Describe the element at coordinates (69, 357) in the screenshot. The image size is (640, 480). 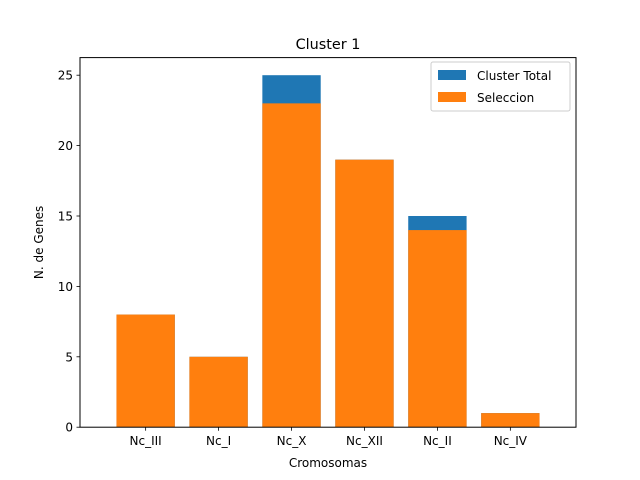
I see `y-tick-label: 5` at that location.